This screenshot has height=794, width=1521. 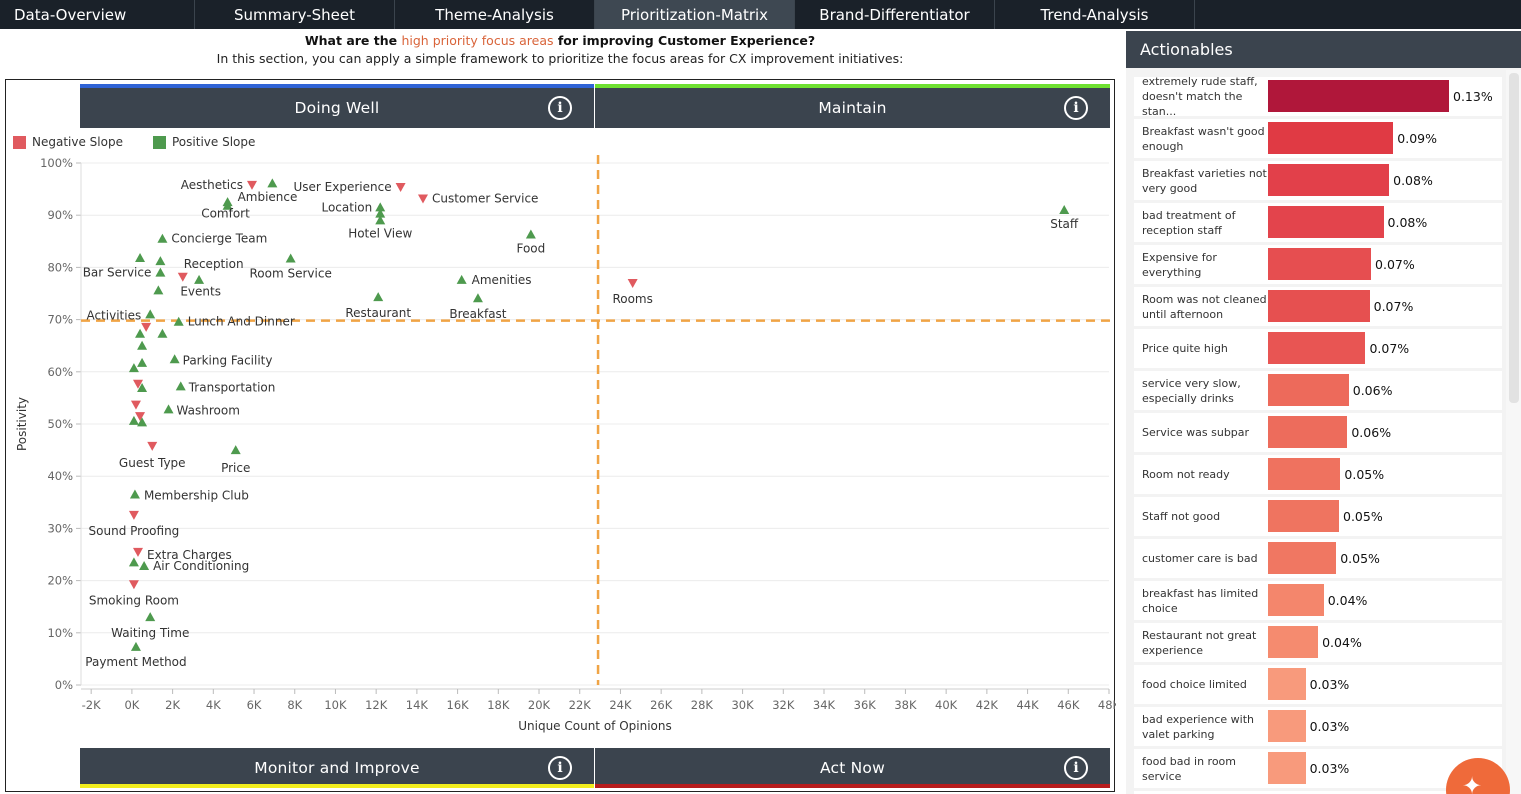 What do you see at coordinates (1107, 705) in the screenshot?
I see `x-tick-label: 48K` at bounding box center [1107, 705].